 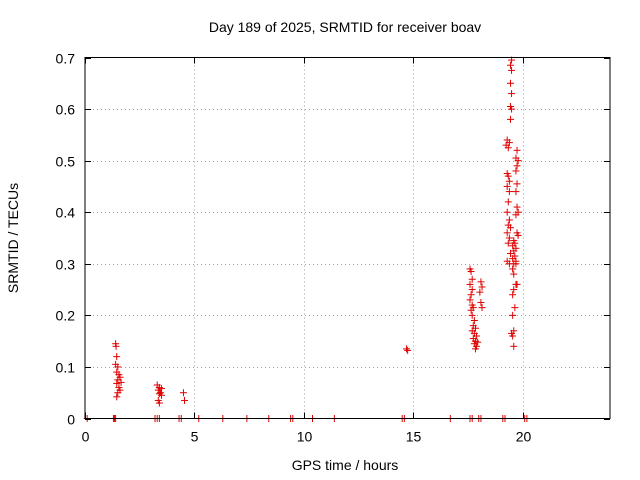 I want to click on x-tick-label: 5, so click(x=195, y=437).